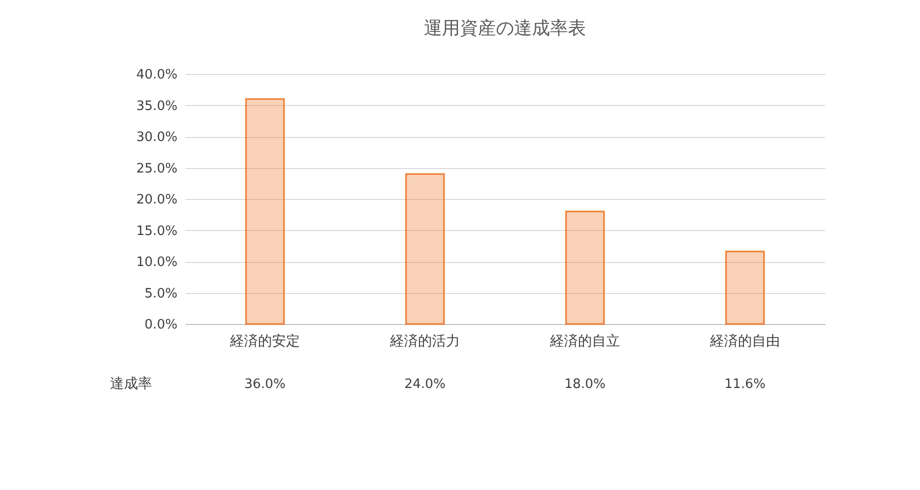 Image resolution: width=920 pixels, height=490 pixels. Describe the element at coordinates (157, 262) in the screenshot. I see `y-tick-label: 10.0%` at that location.